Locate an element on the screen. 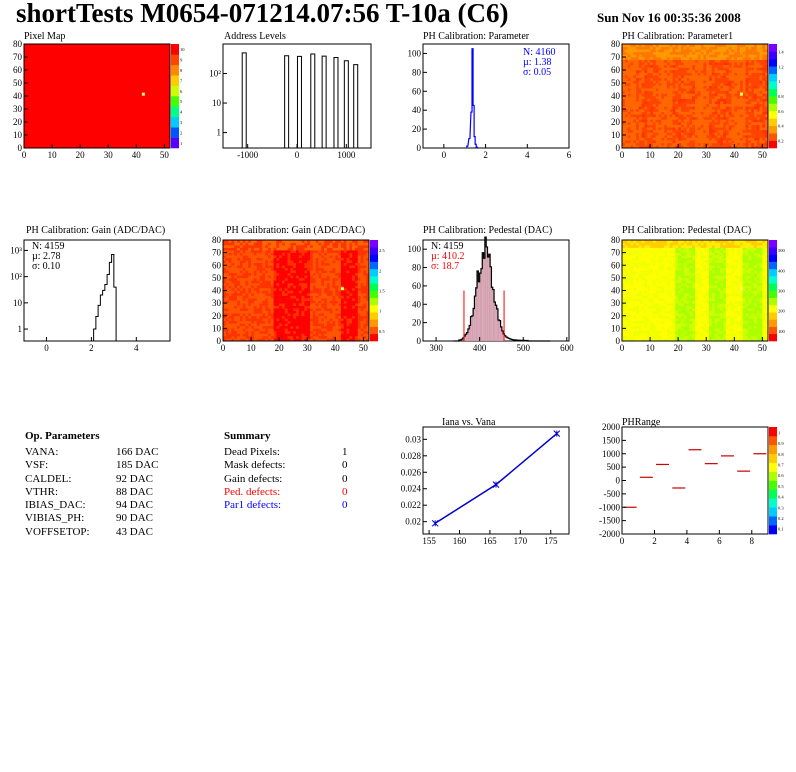 The width and height of the screenshot is (796, 772). palette-tick-label: 9 is located at coordinates (181, 60).